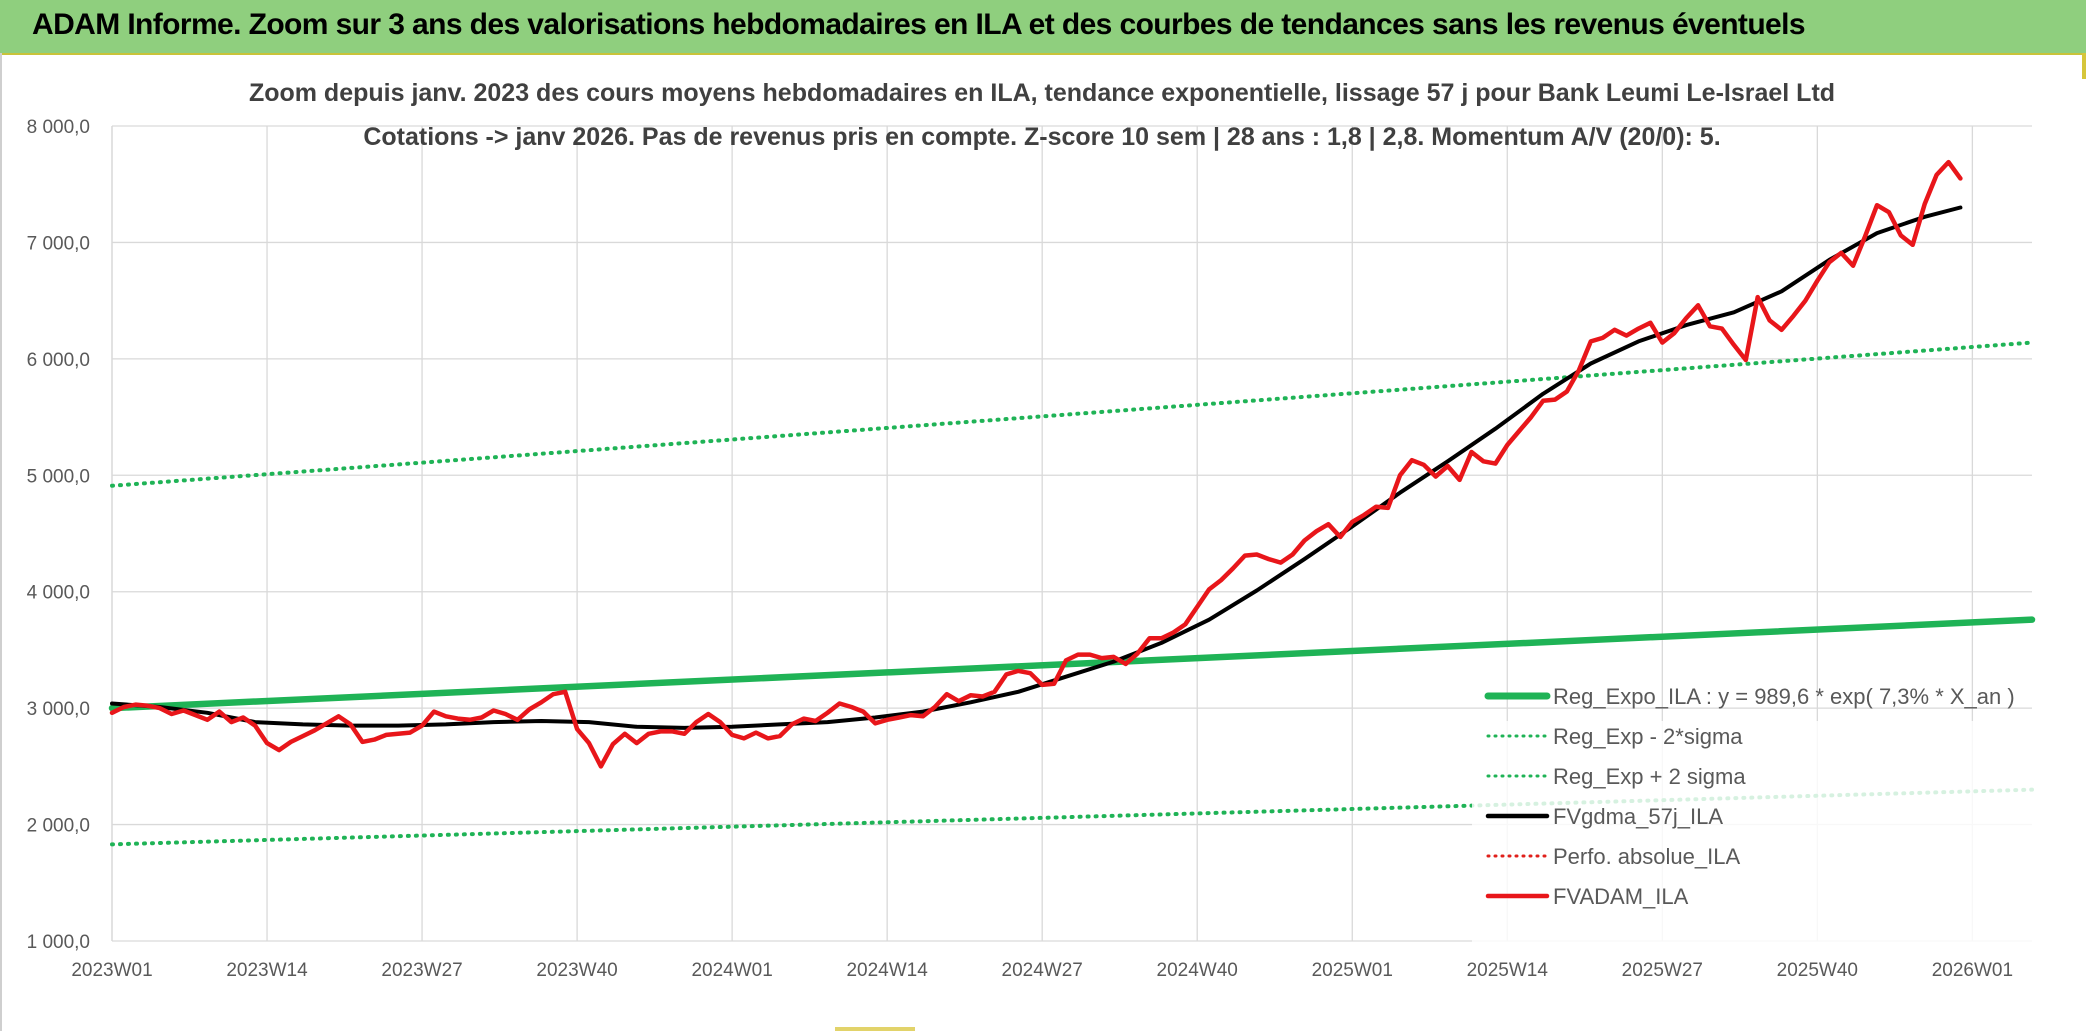  Describe the element at coordinates (1197, 970) in the screenshot. I see `x-tick-label: 2024W40` at that location.